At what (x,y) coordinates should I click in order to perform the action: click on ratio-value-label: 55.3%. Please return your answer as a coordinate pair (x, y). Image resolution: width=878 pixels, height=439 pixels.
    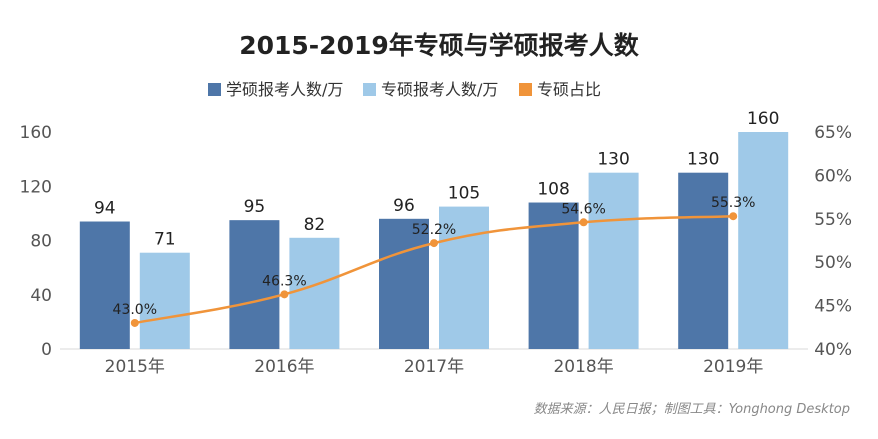
    Looking at the image, I should click on (733, 203).